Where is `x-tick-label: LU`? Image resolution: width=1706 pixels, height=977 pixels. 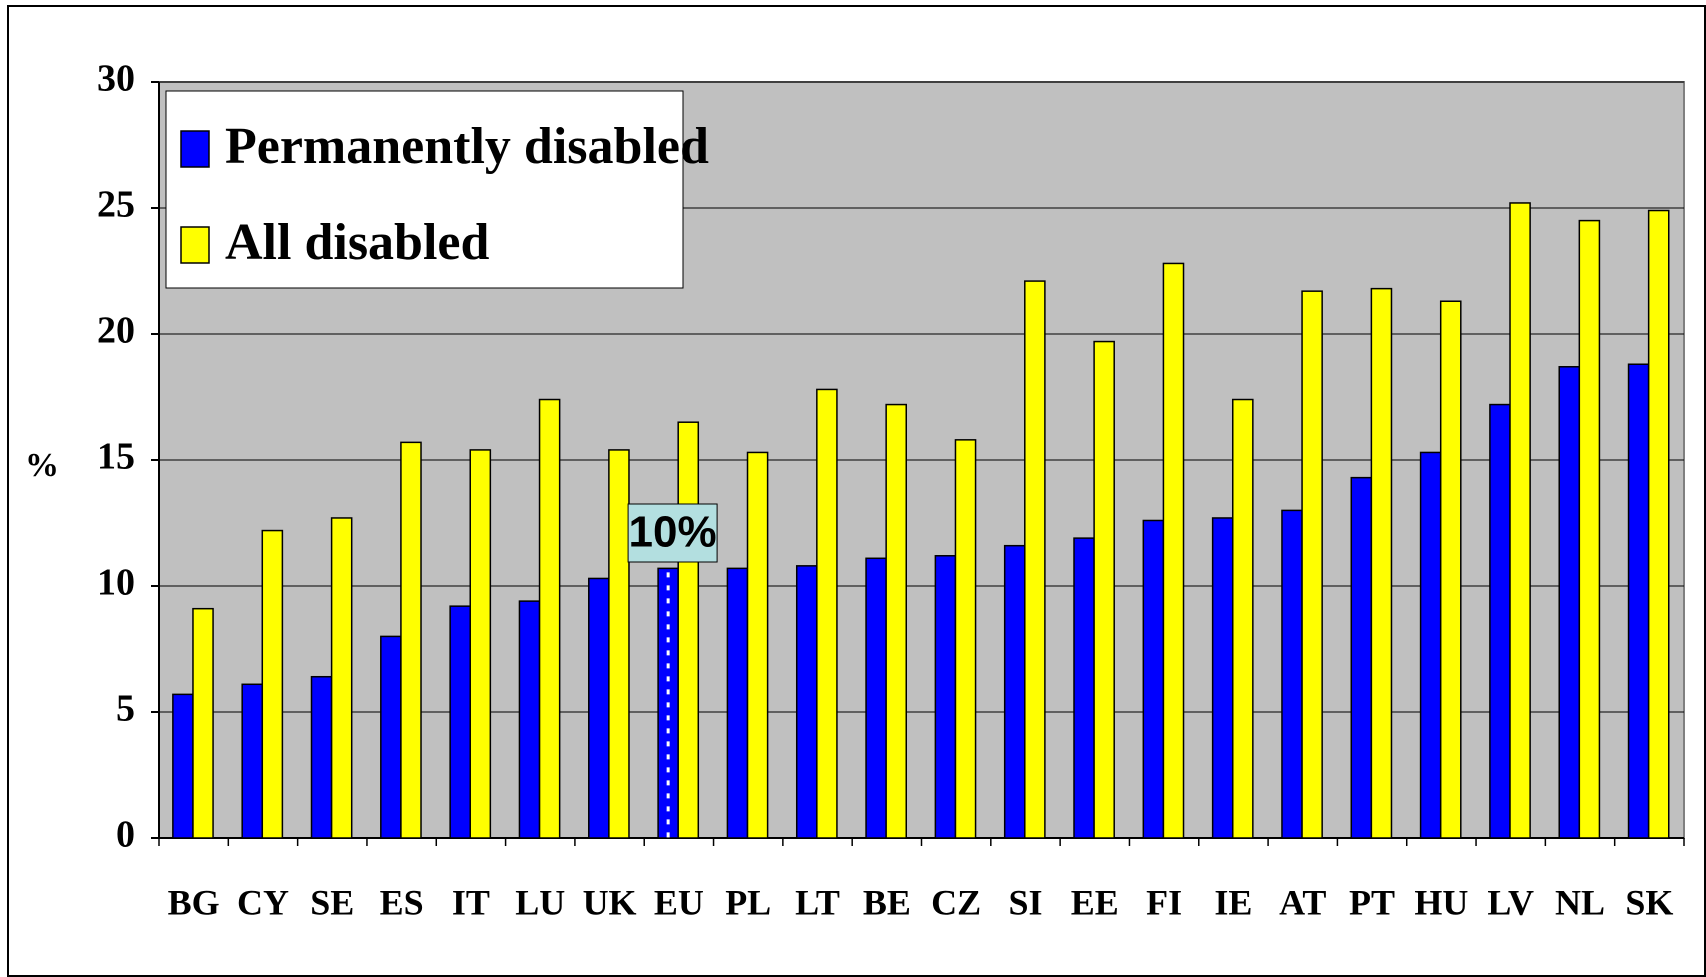
x-tick-label: LU is located at coordinates (540, 902).